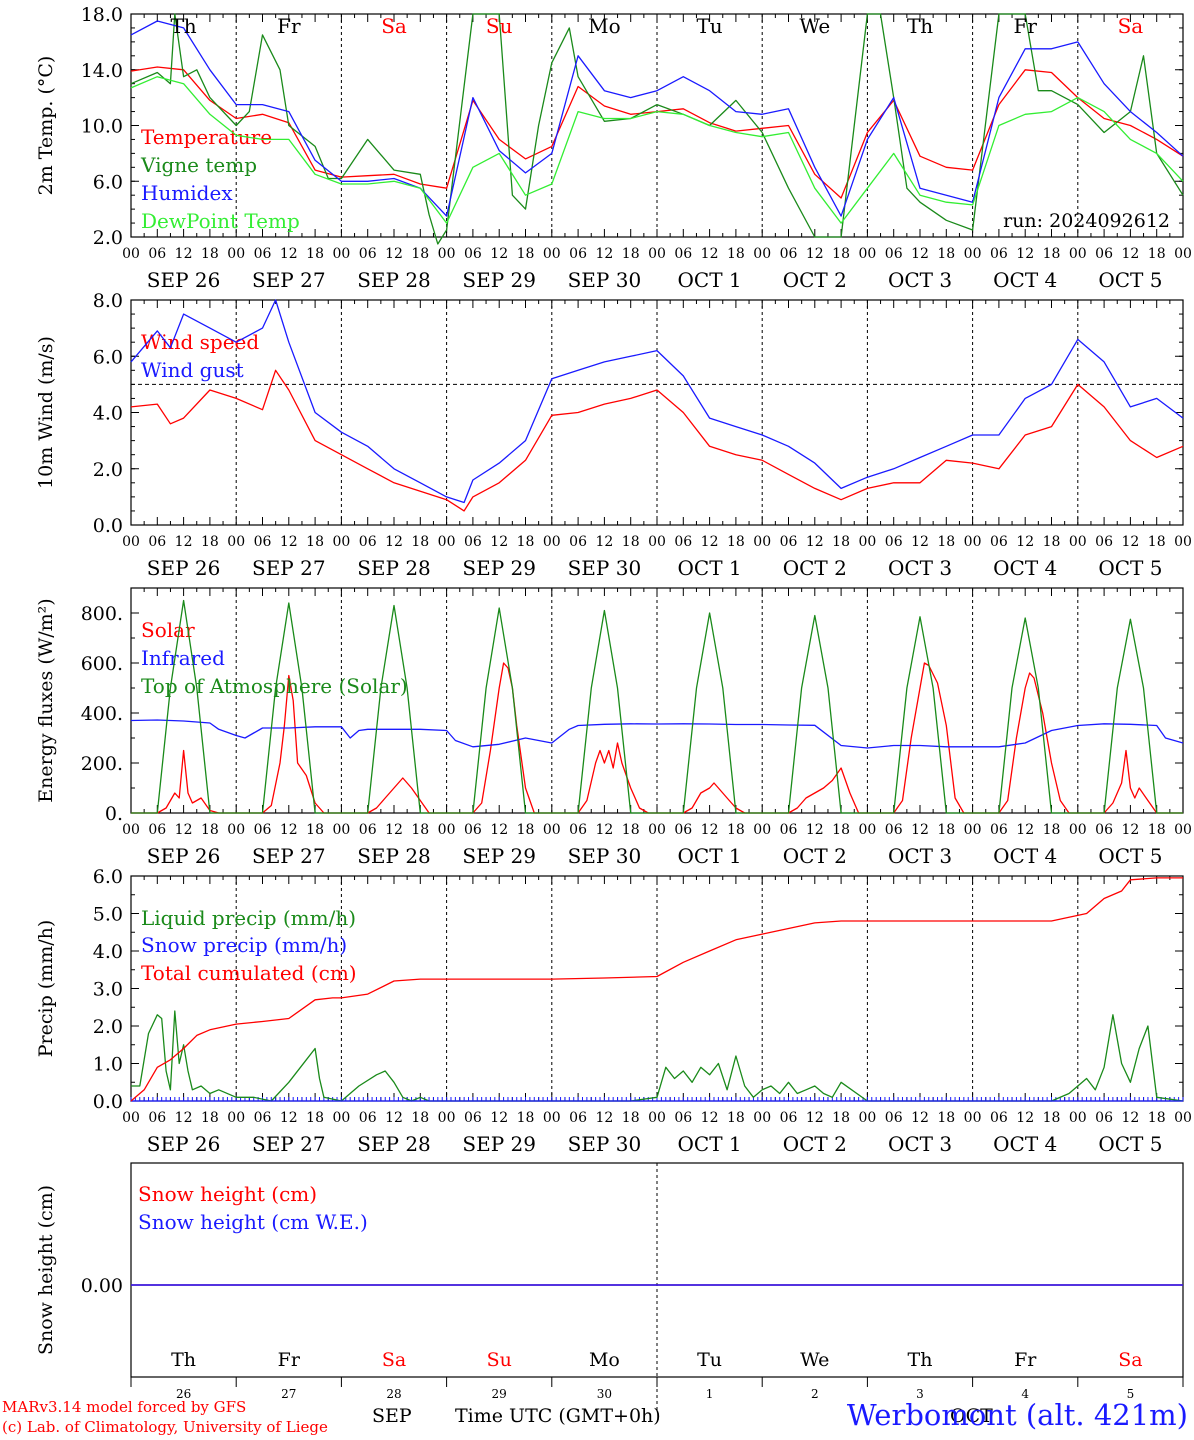 This screenshot has height=1440, width=1194. I want to click on station-title: Werbomont (alt. 421m), so click(1017, 1415).